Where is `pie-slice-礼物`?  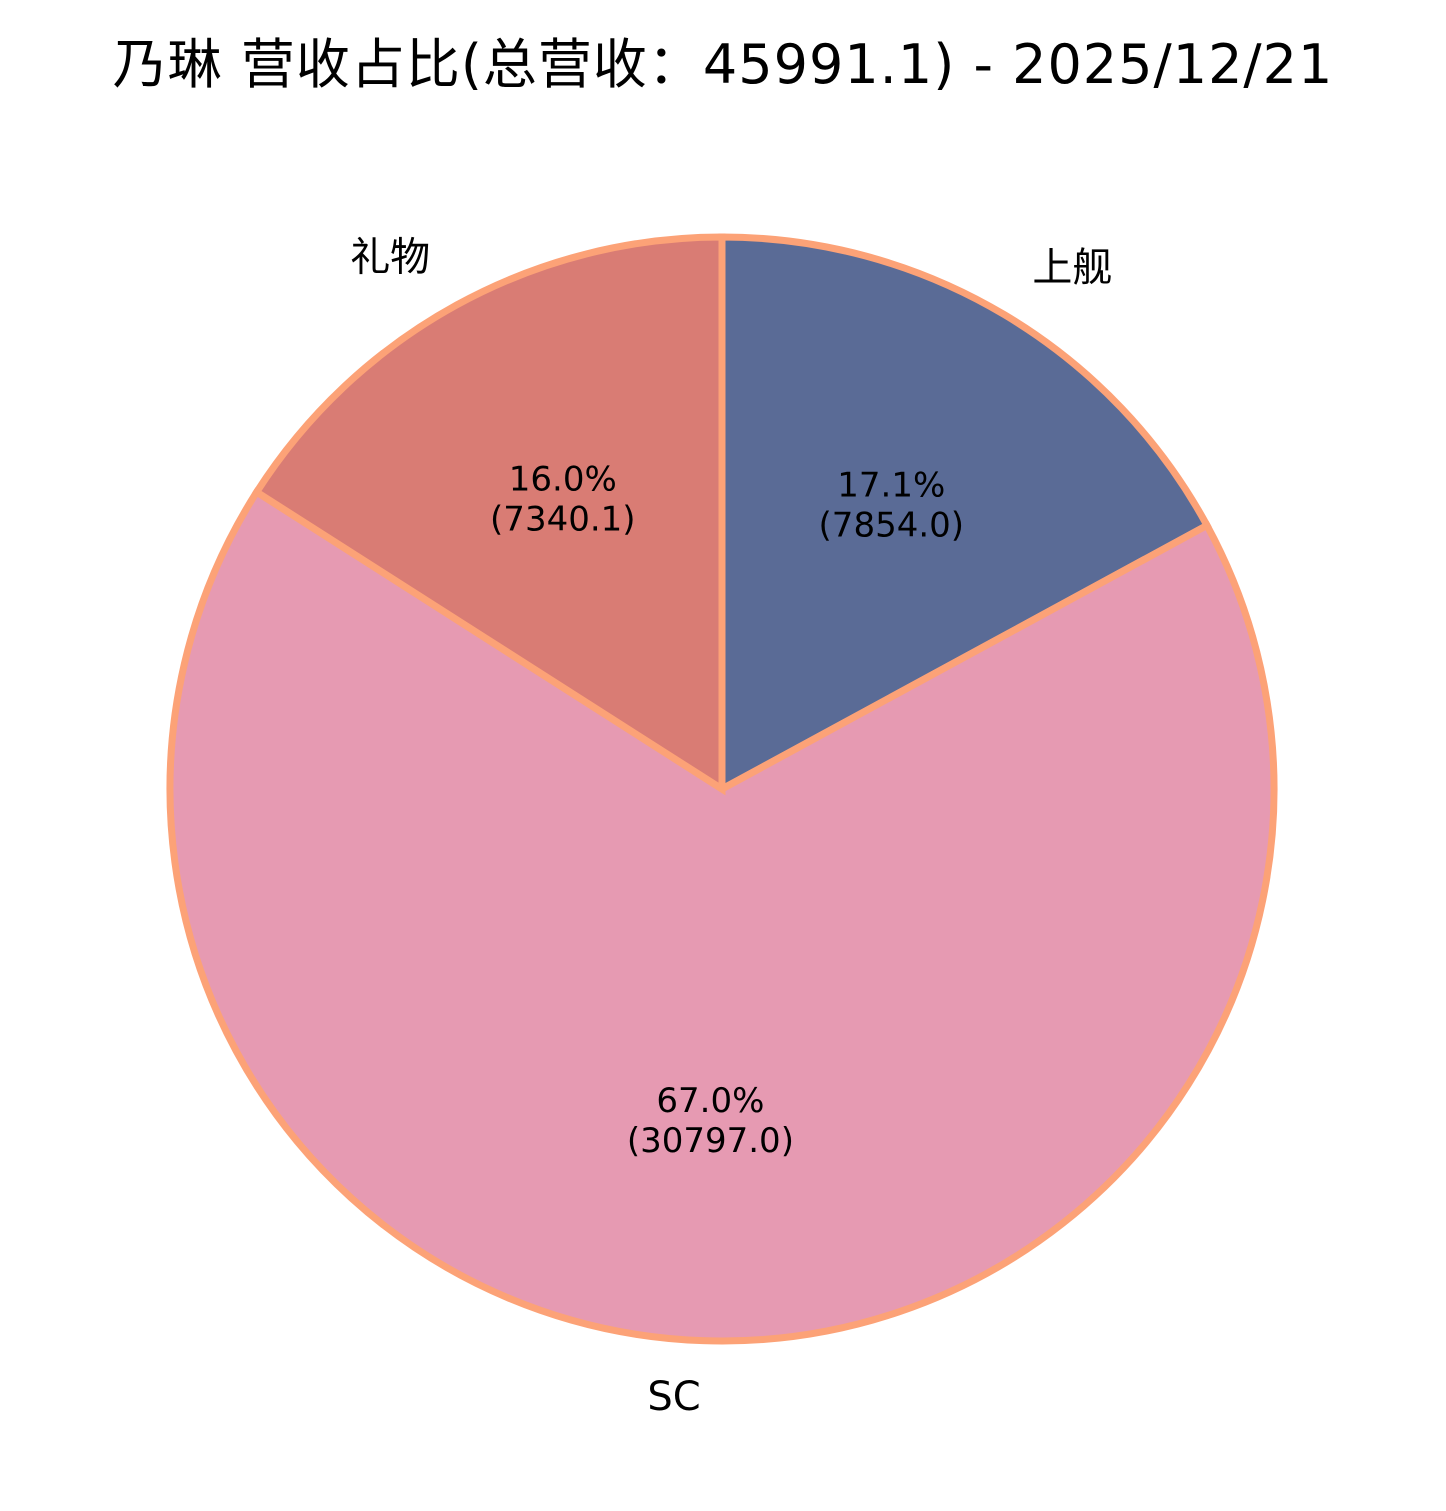 pie-slice-礼物 is located at coordinates (488, 514).